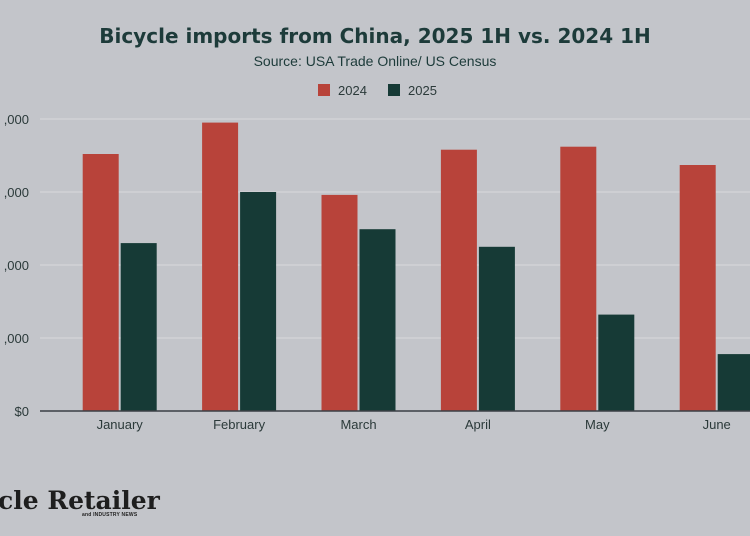 The width and height of the screenshot is (750, 536). What do you see at coordinates (377, 320) in the screenshot?
I see `bar-2025-march` at bounding box center [377, 320].